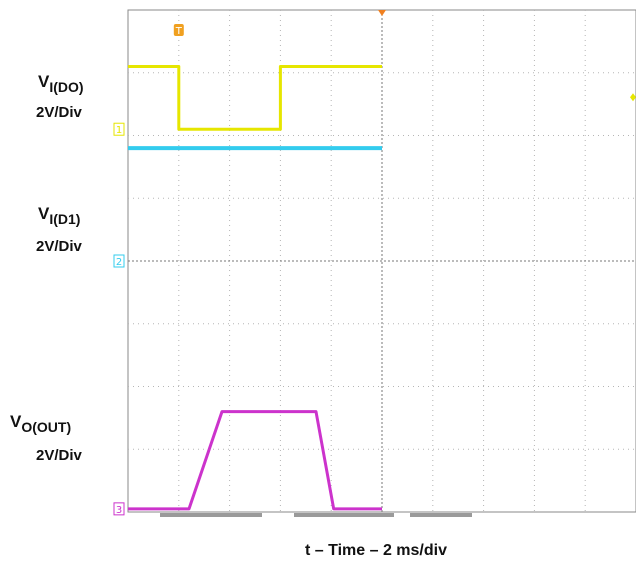  What do you see at coordinates (382, 13) in the screenshot?
I see `trigger-position-marker` at bounding box center [382, 13].